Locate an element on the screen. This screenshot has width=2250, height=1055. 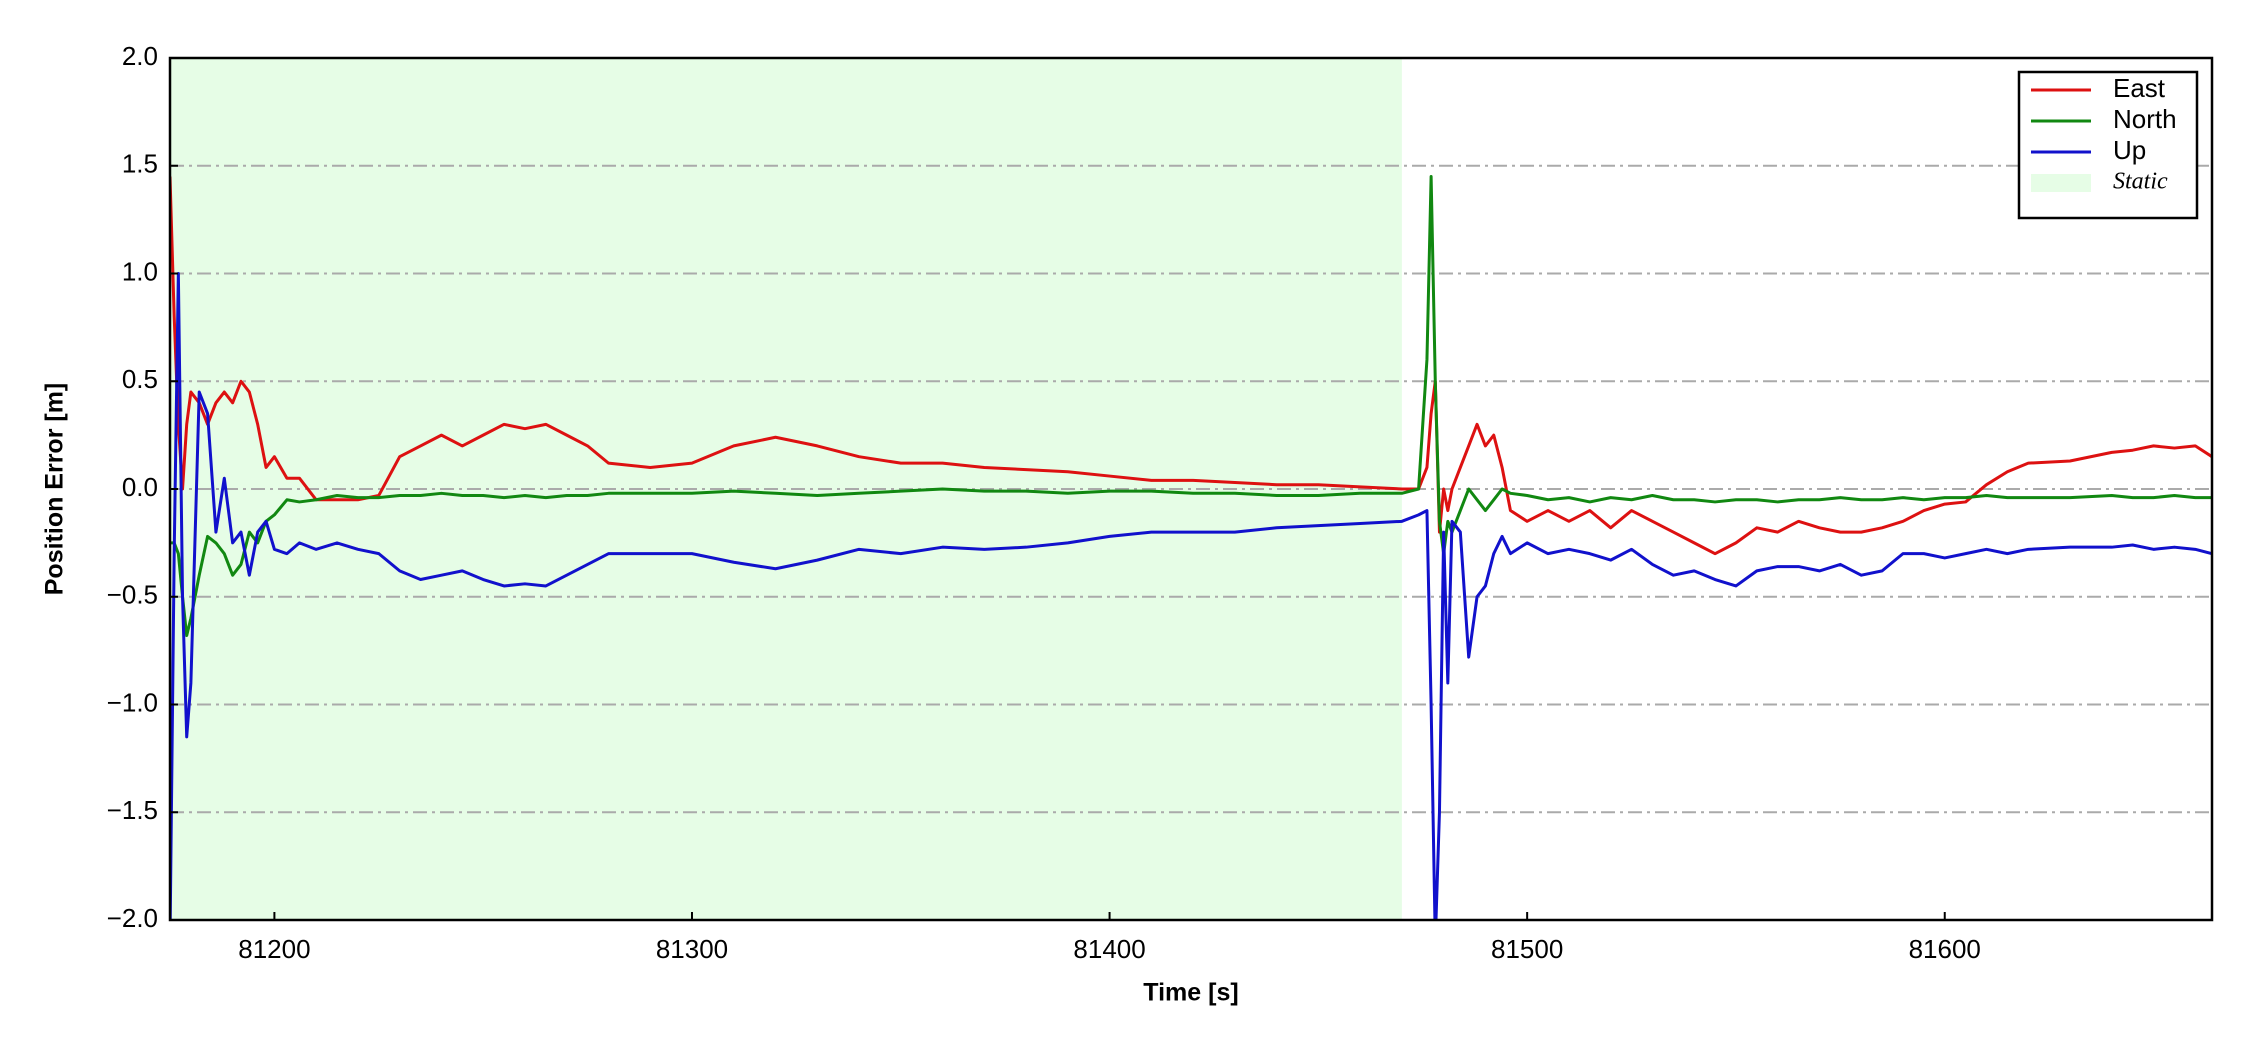
y-tick-label: −2.0 is located at coordinates (132, 918).